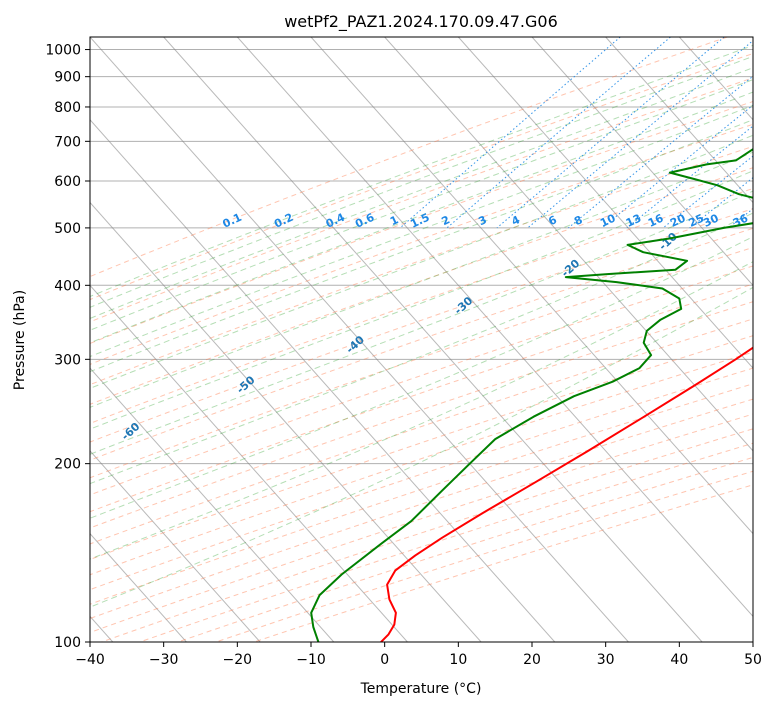  I want to click on x-tick-label: 10, so click(458, 660).